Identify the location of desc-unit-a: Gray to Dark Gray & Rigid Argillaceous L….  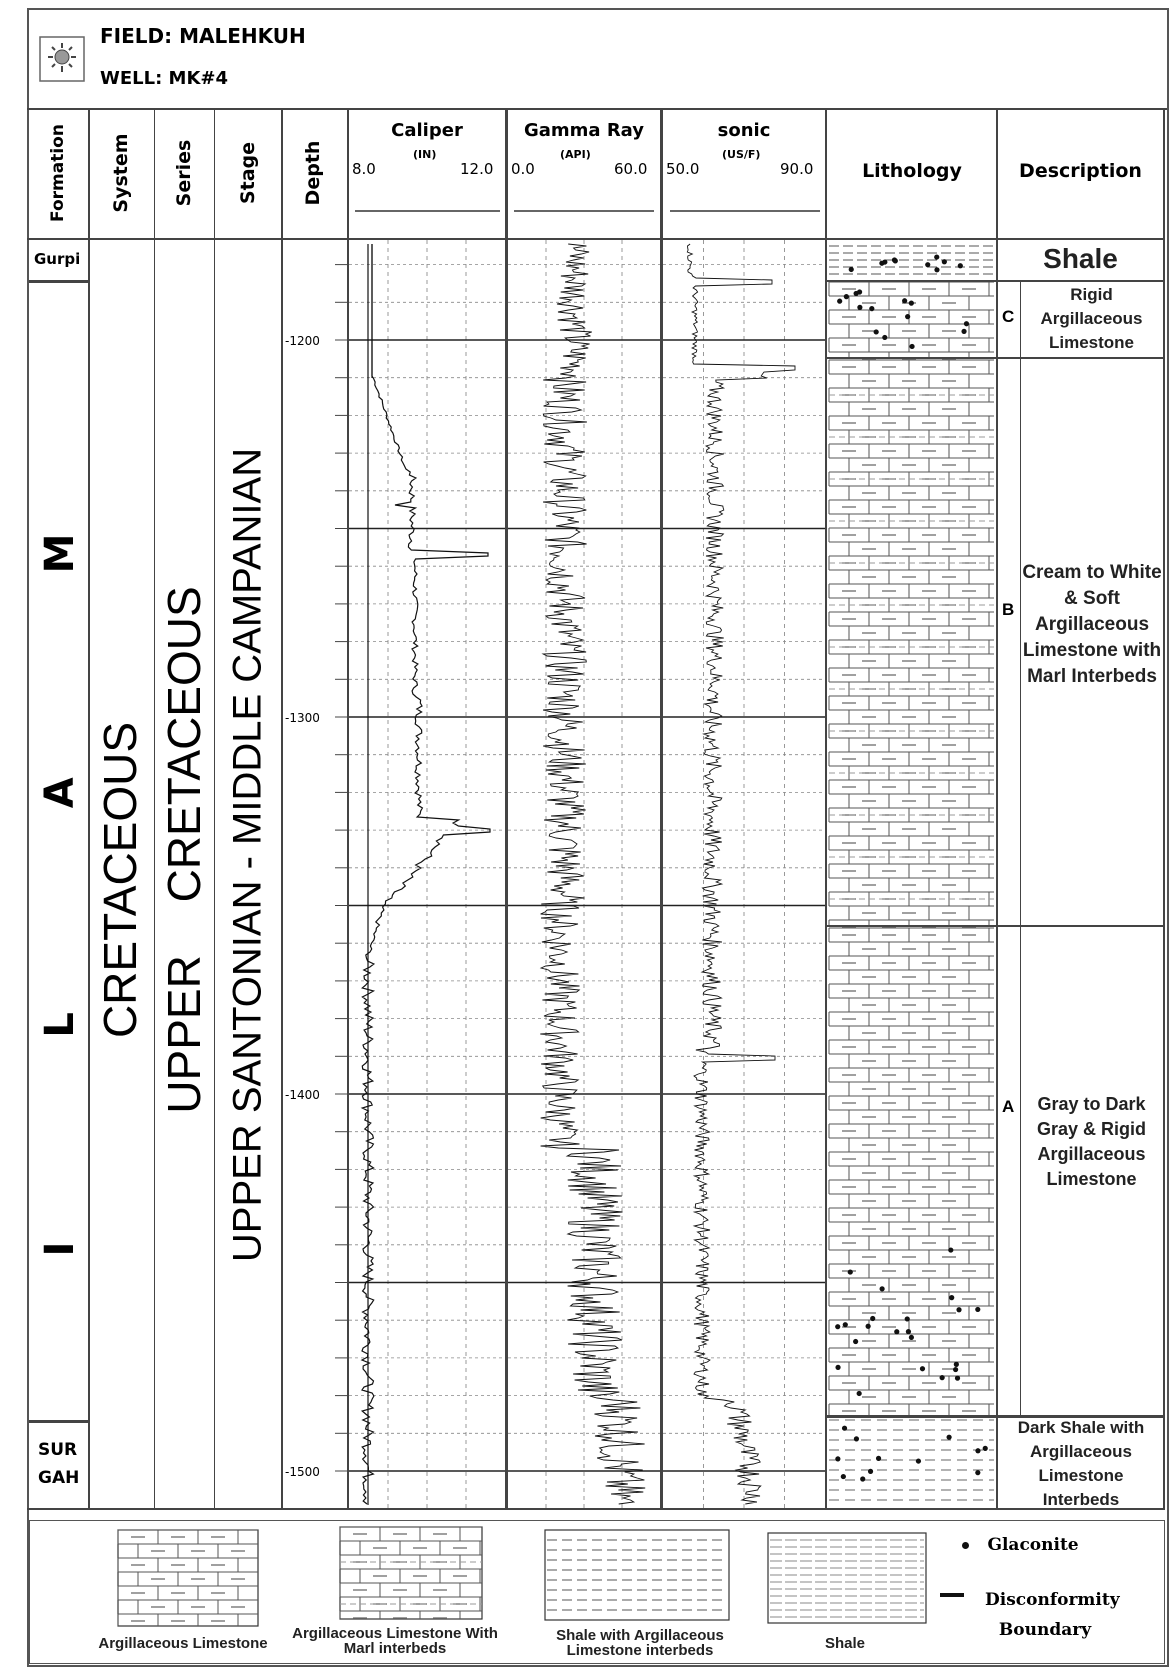
(1091, 1141).